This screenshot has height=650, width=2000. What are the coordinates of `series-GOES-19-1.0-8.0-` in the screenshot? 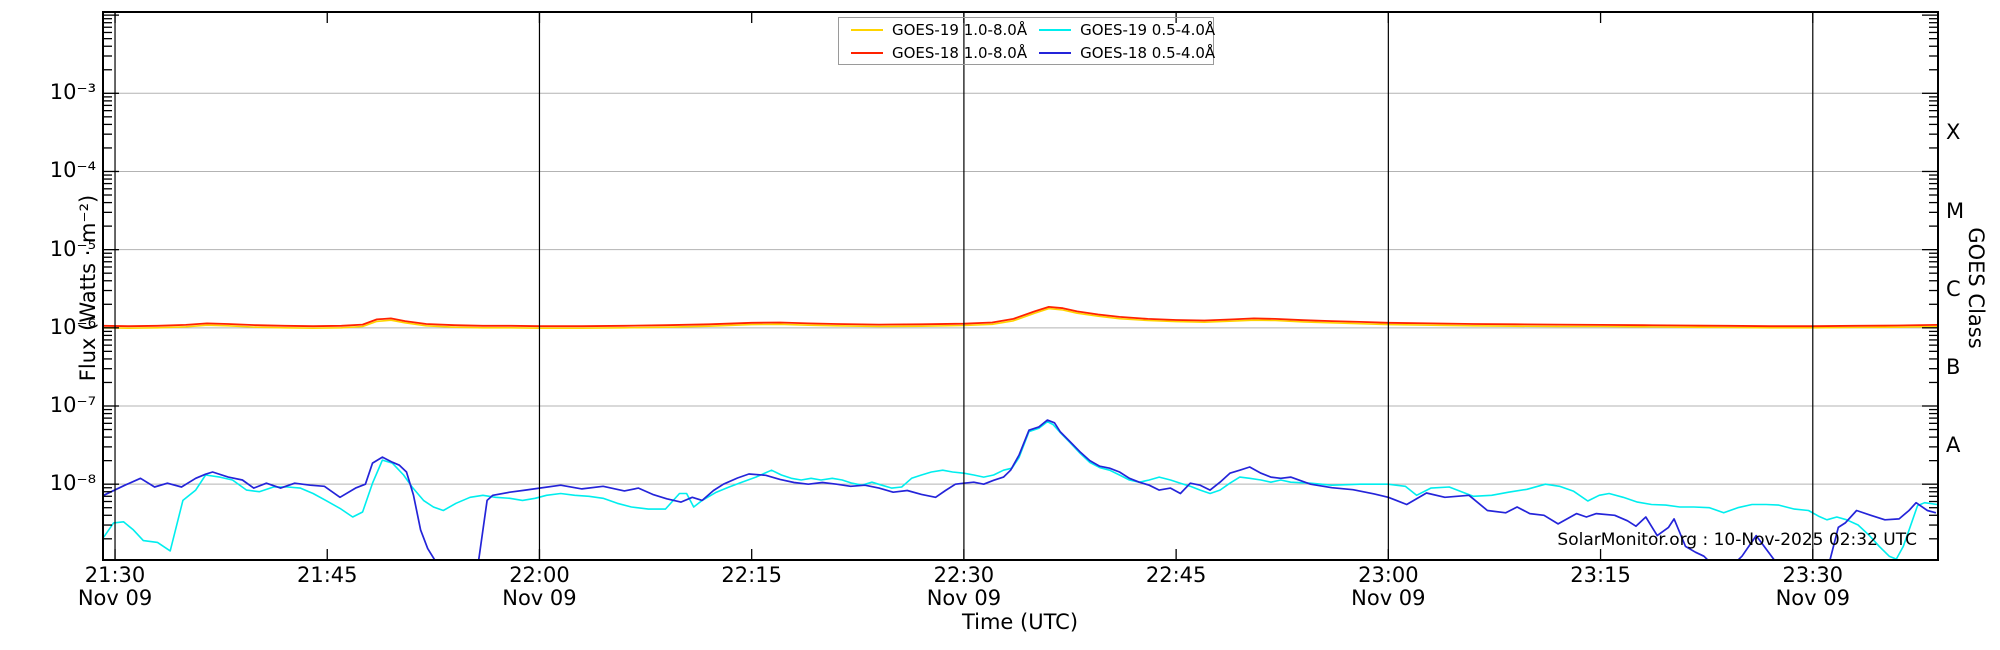 It's located at (1020, 318).